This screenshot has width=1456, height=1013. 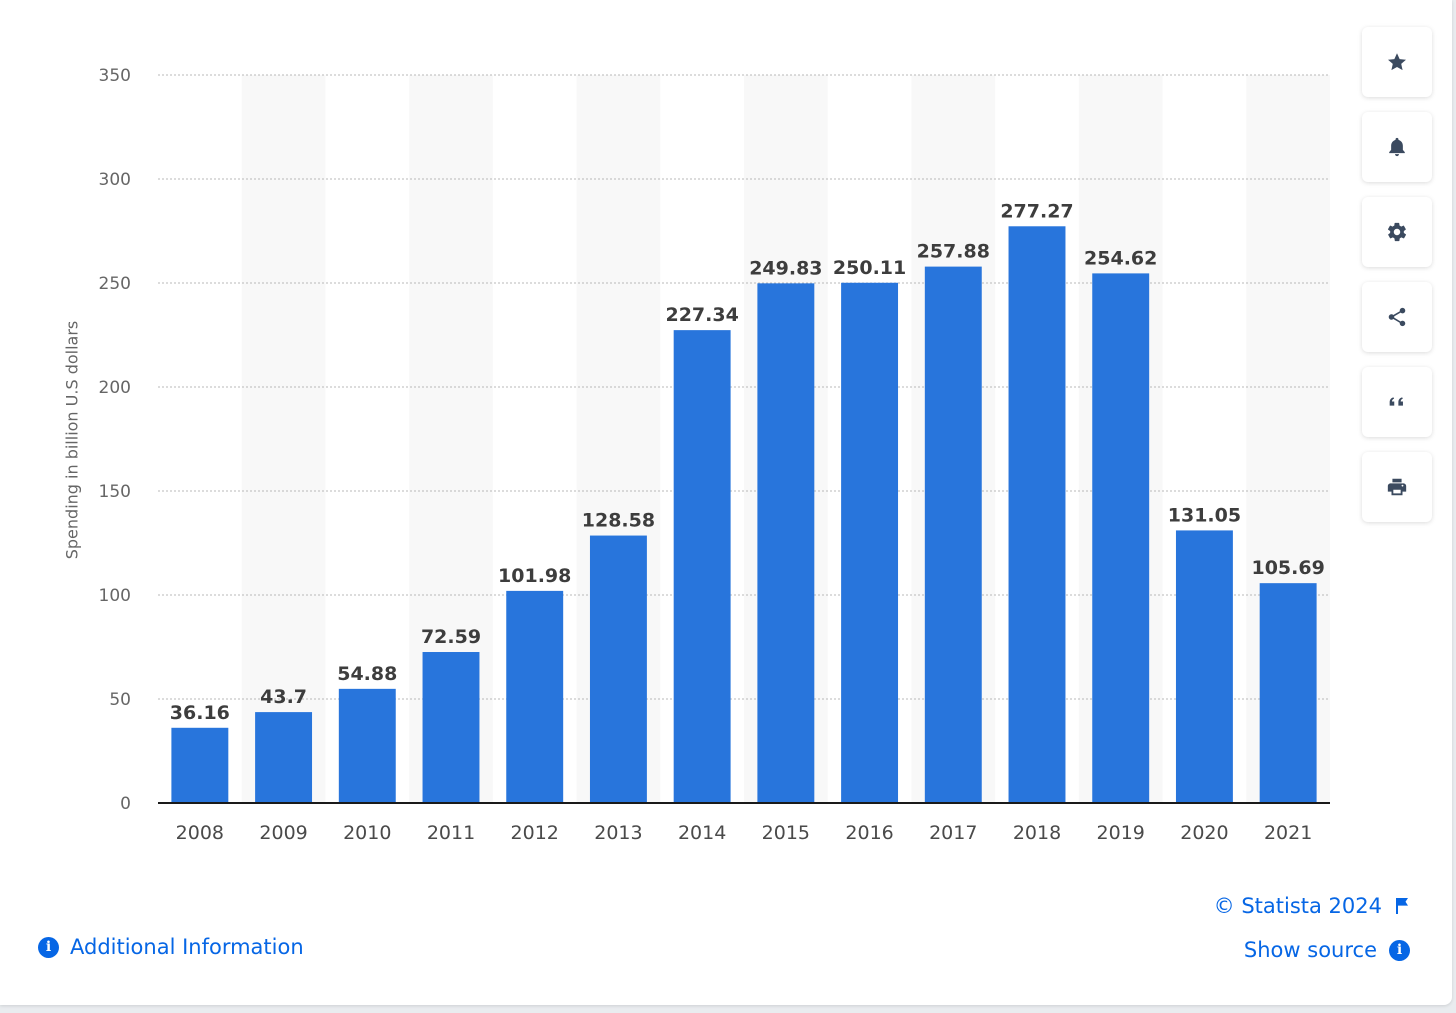 I want to click on settings-button, so click(x=1397, y=232).